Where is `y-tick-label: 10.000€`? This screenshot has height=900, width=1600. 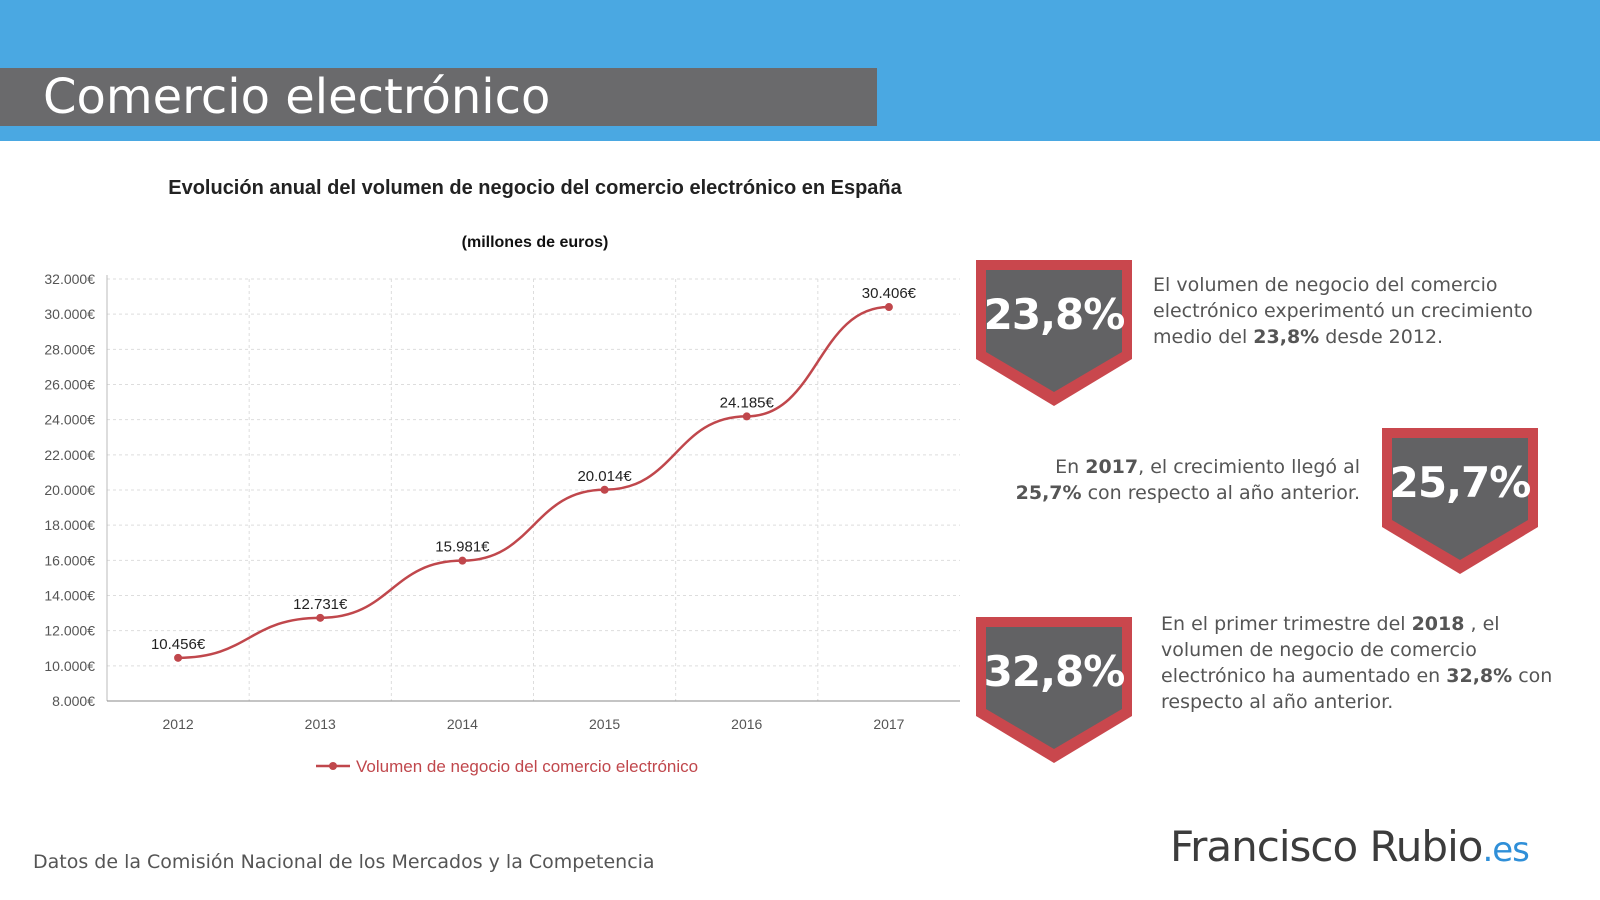 y-tick-label: 10.000€ is located at coordinates (69, 666).